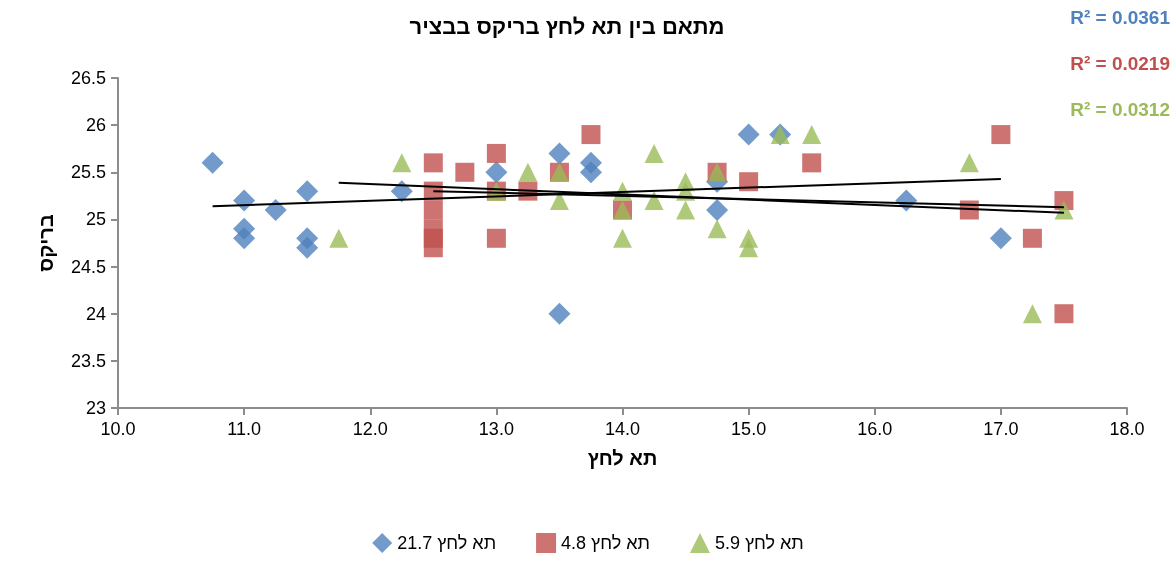  What do you see at coordinates (1120, 109) in the screenshot?
I see `annotation: R² = 0.0312` at bounding box center [1120, 109].